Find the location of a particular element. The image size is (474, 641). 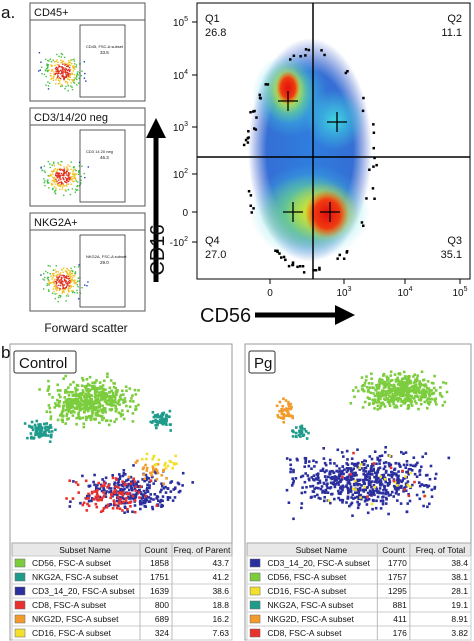

count: 1295 is located at coordinates (397, 591).